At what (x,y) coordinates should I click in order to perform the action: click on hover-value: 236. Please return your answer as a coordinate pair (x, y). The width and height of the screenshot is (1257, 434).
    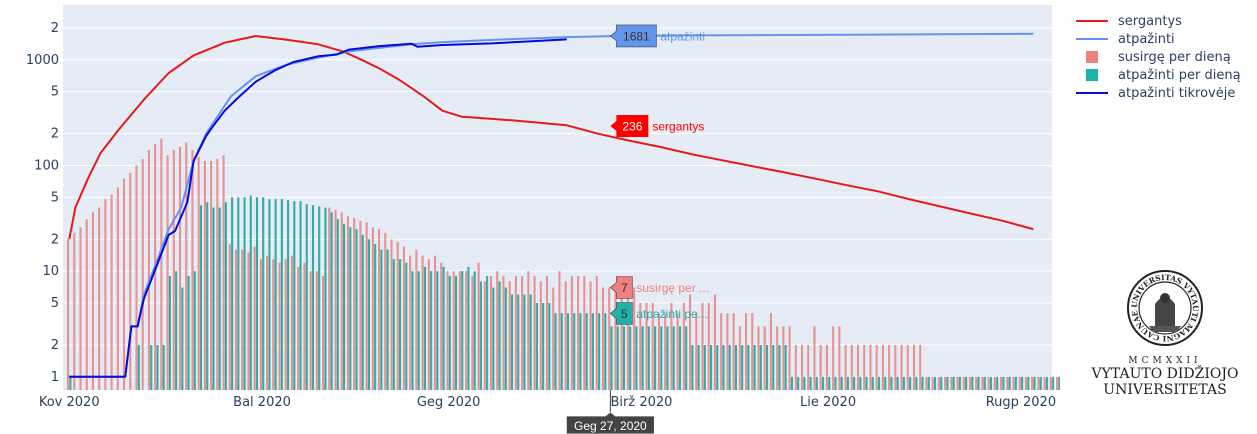
    Looking at the image, I should click on (632, 127).